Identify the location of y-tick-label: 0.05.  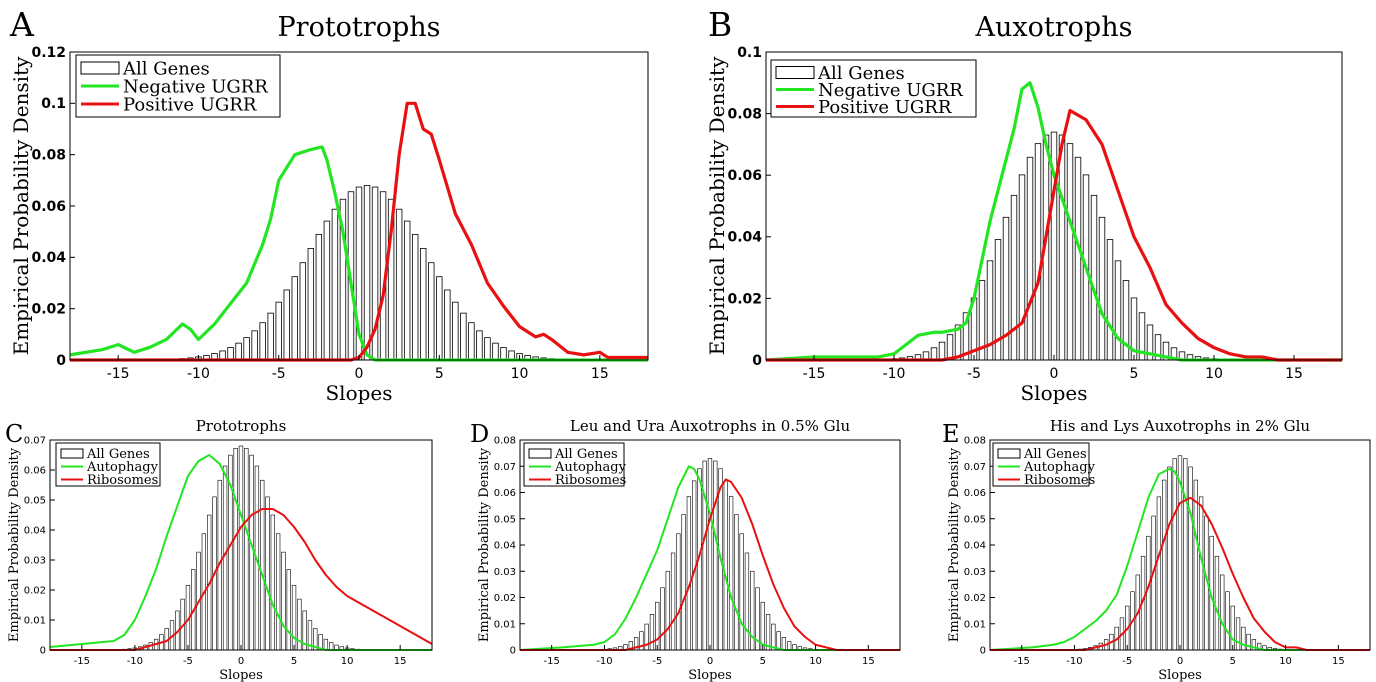
(975, 519).